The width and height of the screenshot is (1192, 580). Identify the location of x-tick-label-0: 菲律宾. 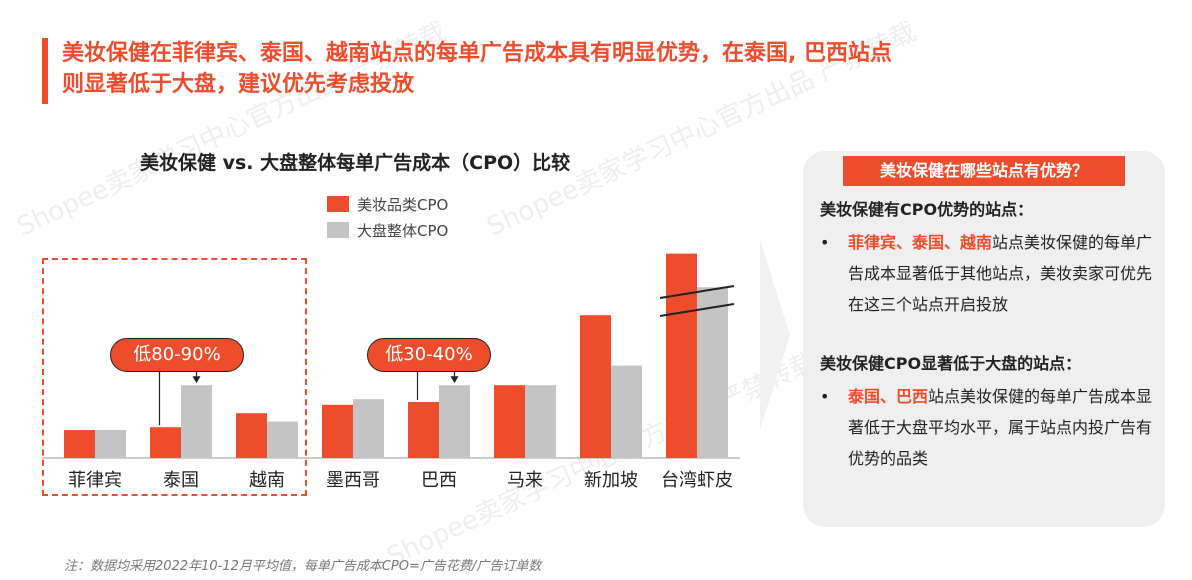
(95, 480).